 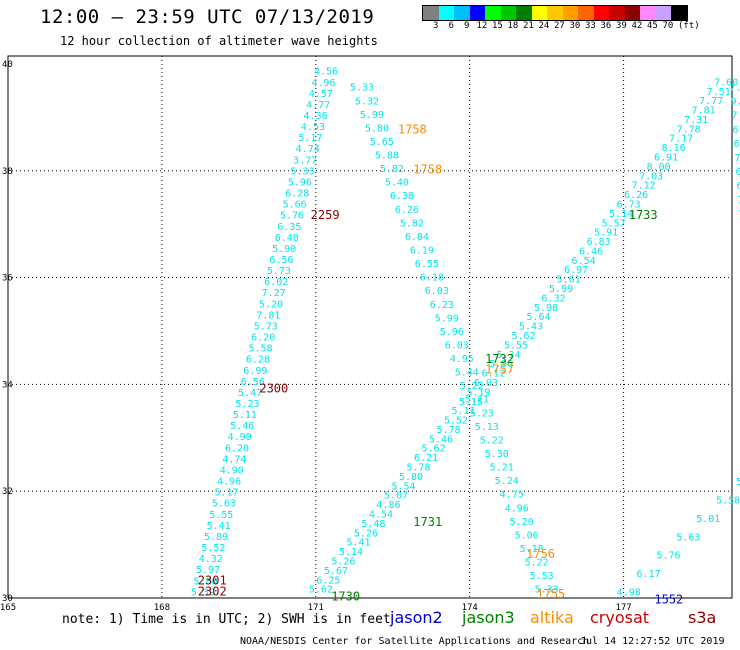 What do you see at coordinates (522, 522) in the screenshot?
I see `wave-height-value: 5.20` at bounding box center [522, 522].